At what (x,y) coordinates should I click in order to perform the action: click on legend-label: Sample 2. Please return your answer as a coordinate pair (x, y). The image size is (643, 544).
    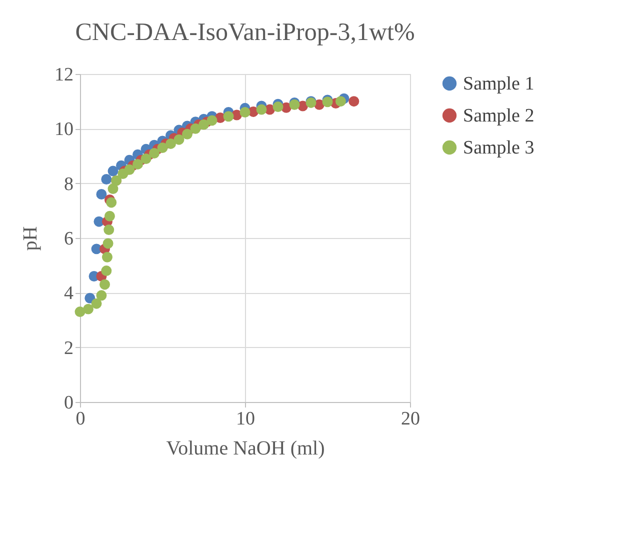
    Looking at the image, I should click on (498, 116).